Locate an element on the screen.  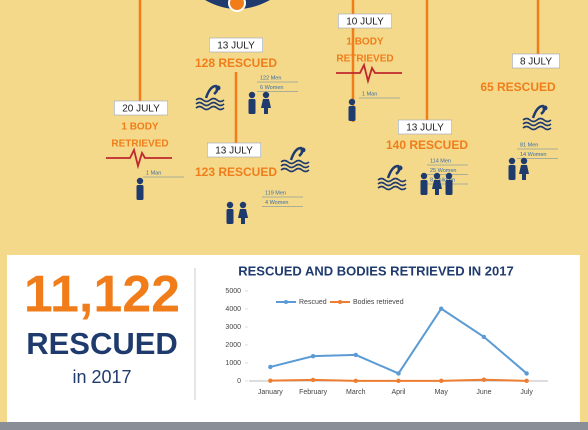
top-dot is located at coordinates (237, 6).